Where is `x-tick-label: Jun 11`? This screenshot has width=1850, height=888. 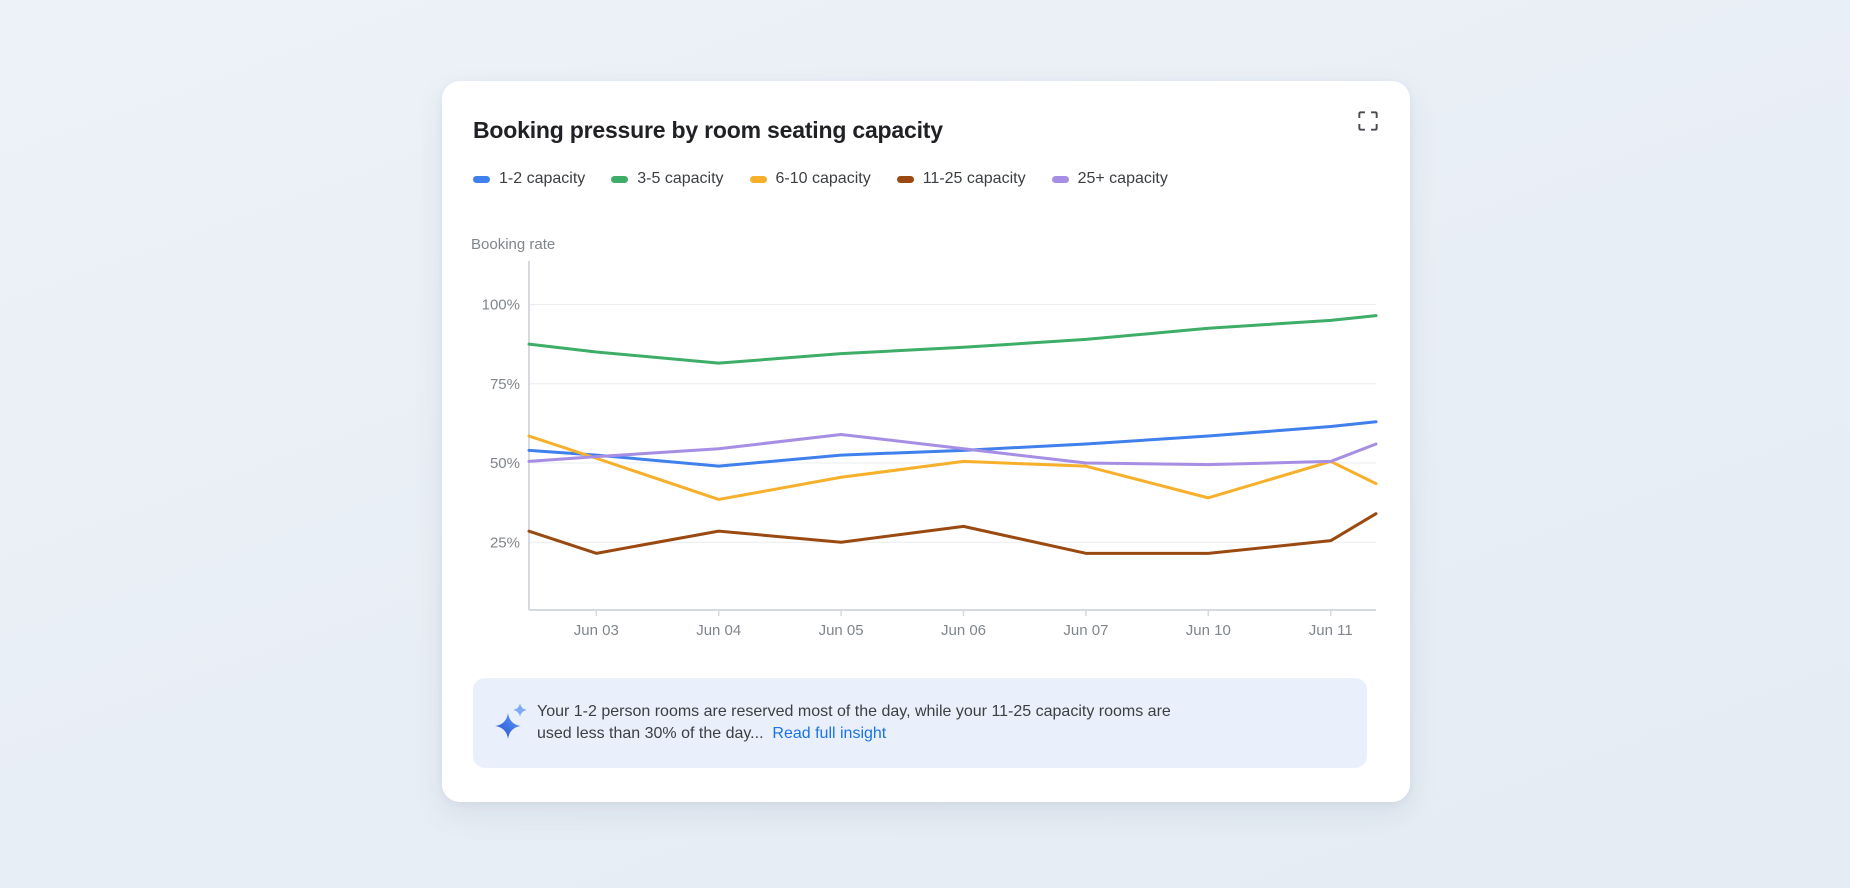 x-tick-label: Jun 11 is located at coordinates (1331, 630).